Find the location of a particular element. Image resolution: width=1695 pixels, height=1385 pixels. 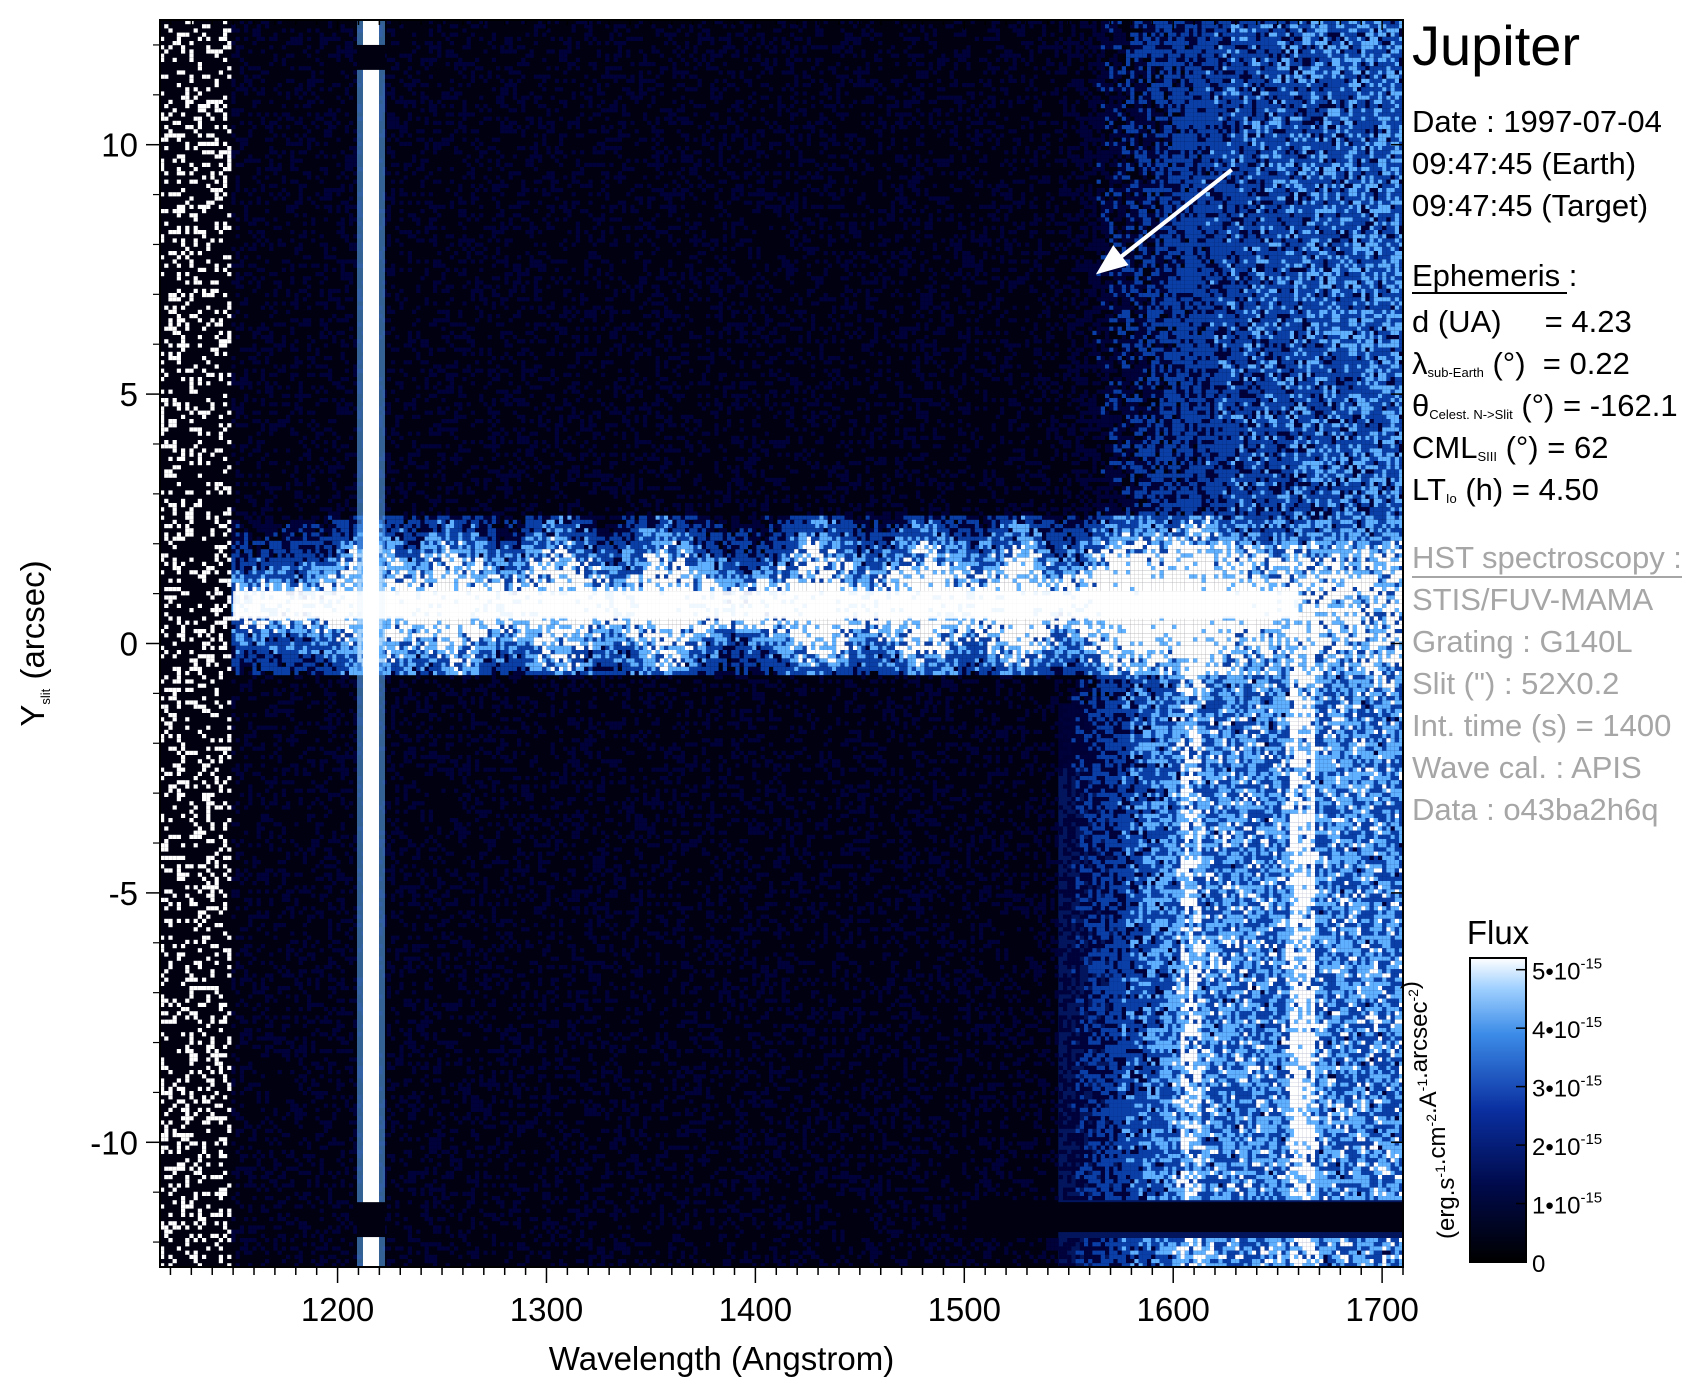

hst-wave-cal: Wave cal. : APIS is located at coordinates (1527, 768).